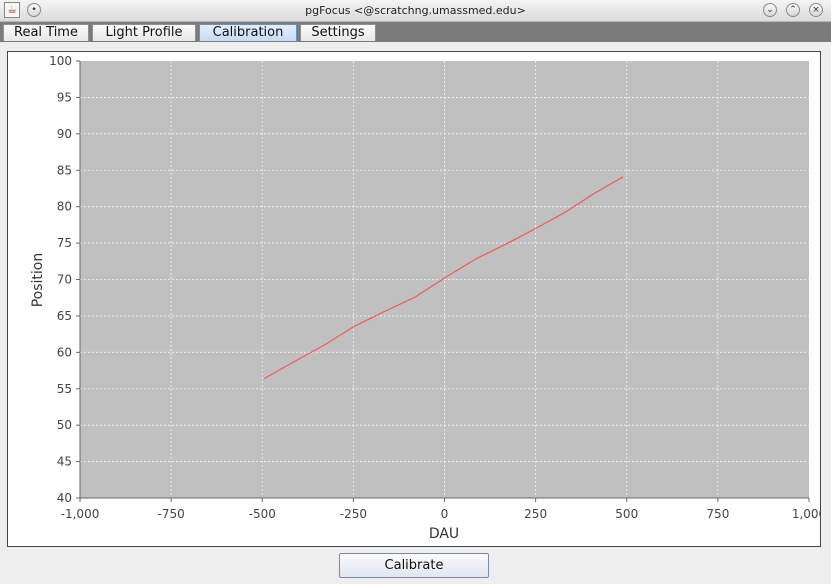 The image size is (831, 584). I want to click on x-tick-label: 250, so click(535, 514).